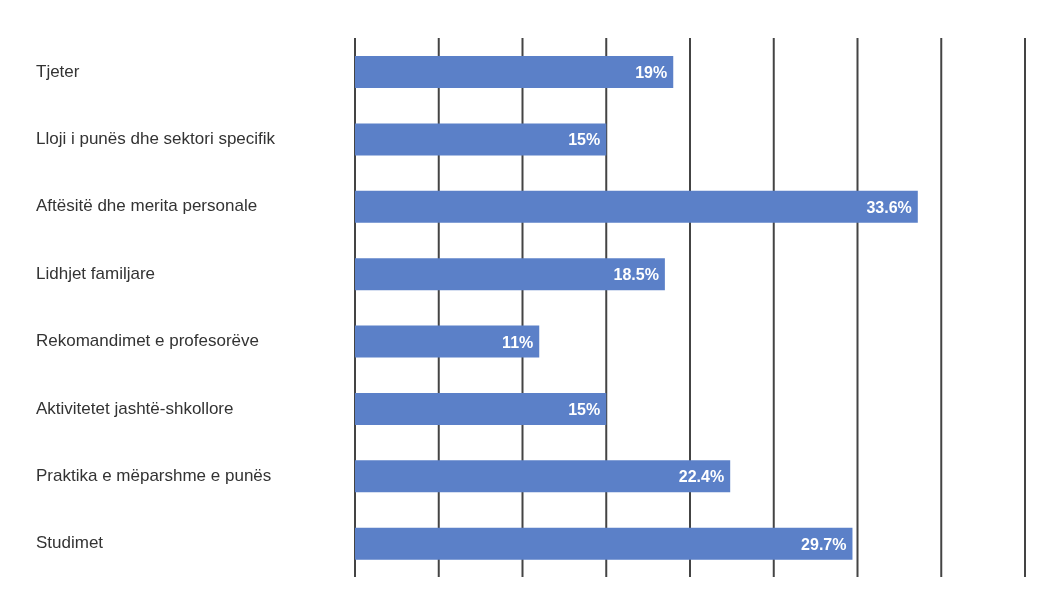 The height and width of the screenshot is (596, 1038). What do you see at coordinates (636, 275) in the screenshot?
I see `data-label: 18.5%` at bounding box center [636, 275].